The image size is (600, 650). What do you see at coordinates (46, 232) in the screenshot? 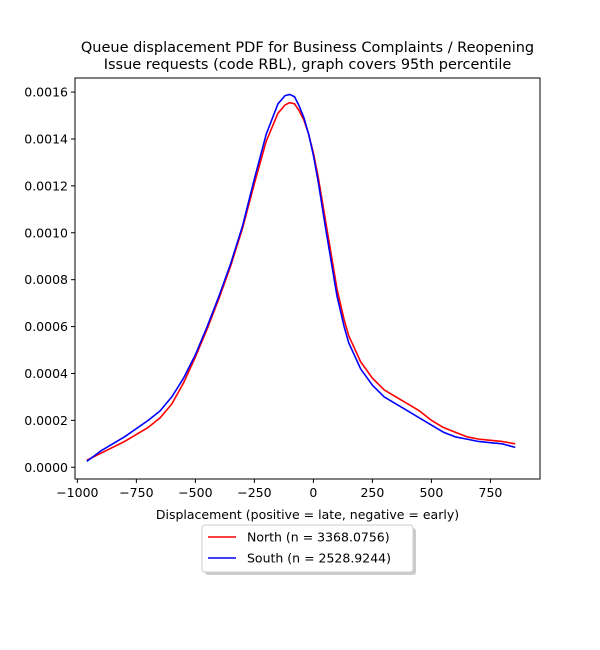
I see `y-tick-label: 0.0010` at bounding box center [46, 232].